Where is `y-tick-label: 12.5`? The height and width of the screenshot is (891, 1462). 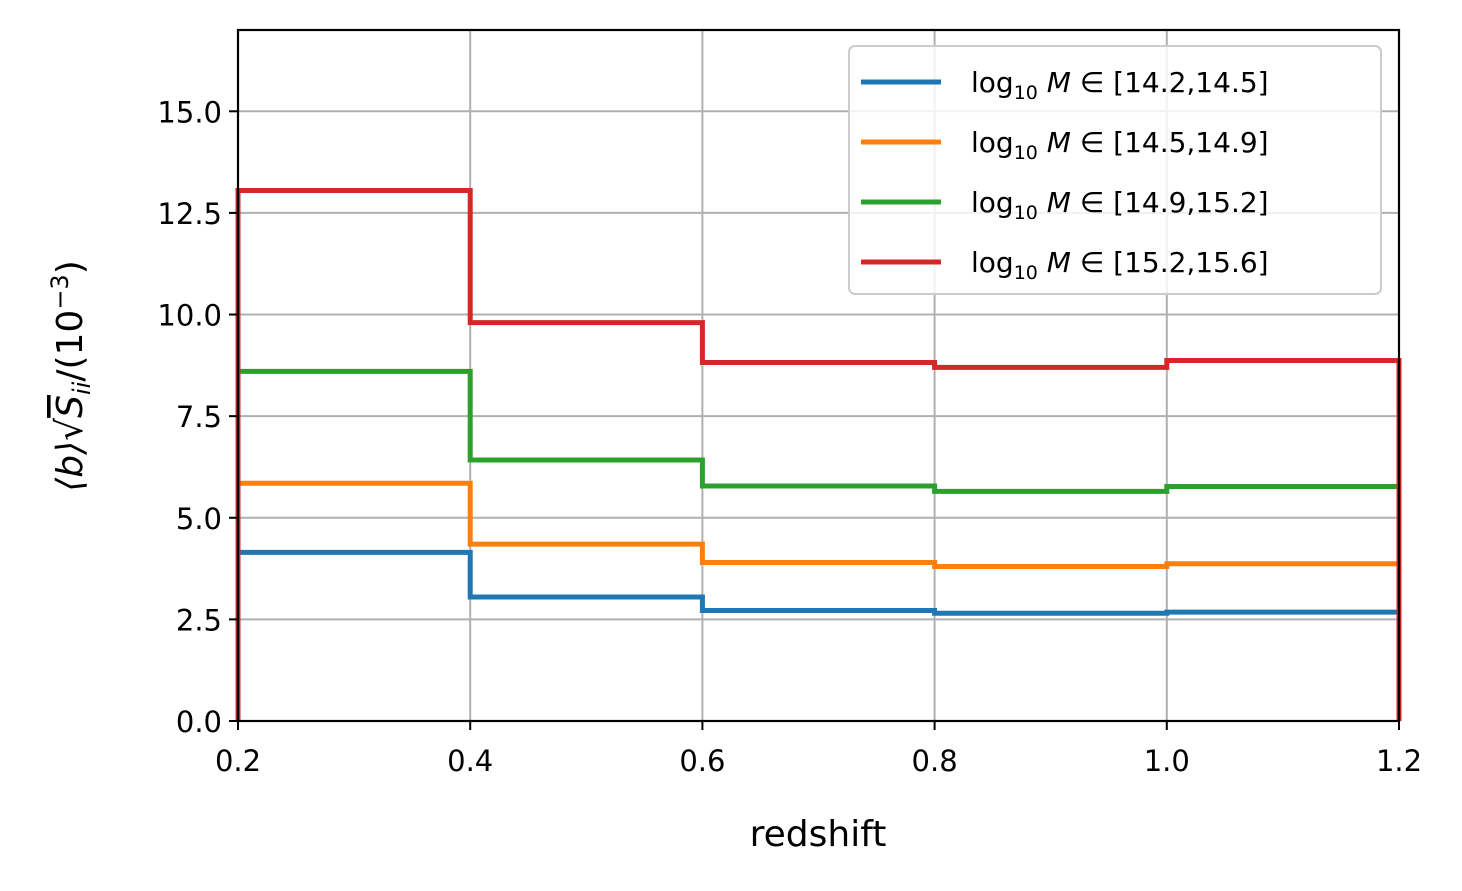
y-tick-label: 12.5 is located at coordinates (189, 214).